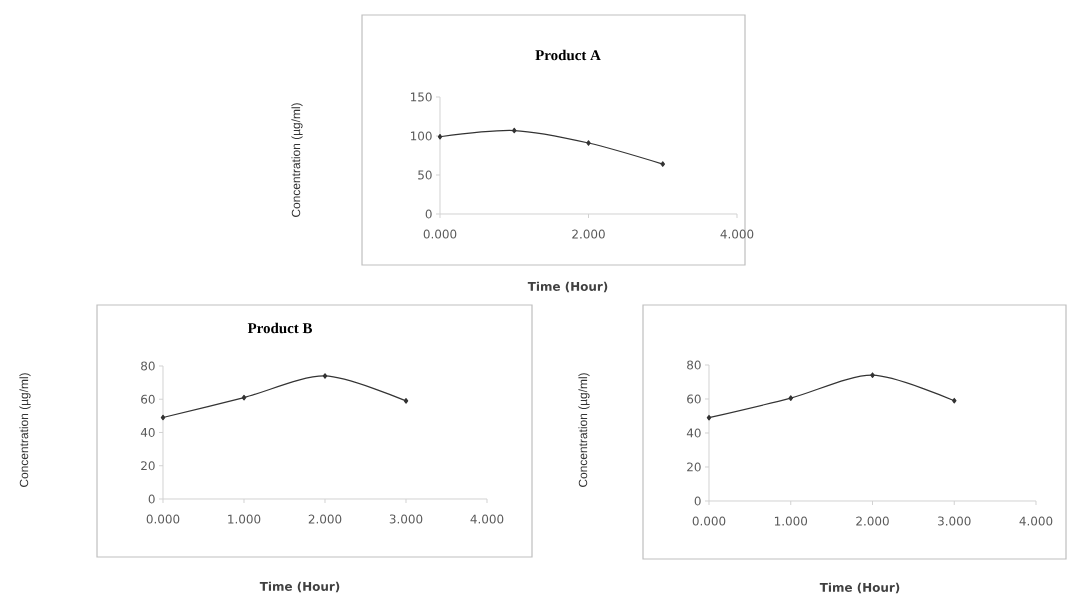 This screenshot has height=599, width=1068. Describe the element at coordinates (425, 175) in the screenshot. I see `y-tick-label: 50` at that location.